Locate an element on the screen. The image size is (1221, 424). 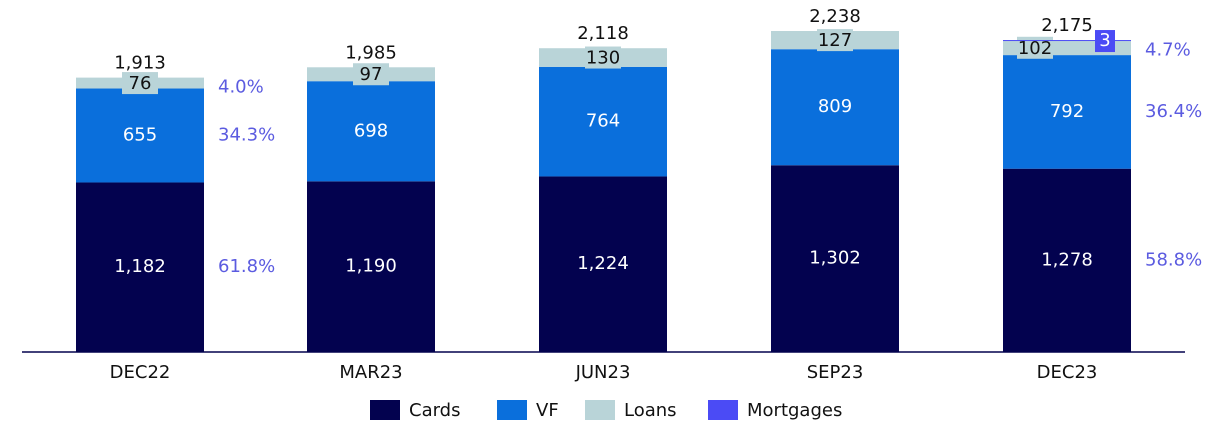
x-tick-label: MAR23 is located at coordinates (370, 372).